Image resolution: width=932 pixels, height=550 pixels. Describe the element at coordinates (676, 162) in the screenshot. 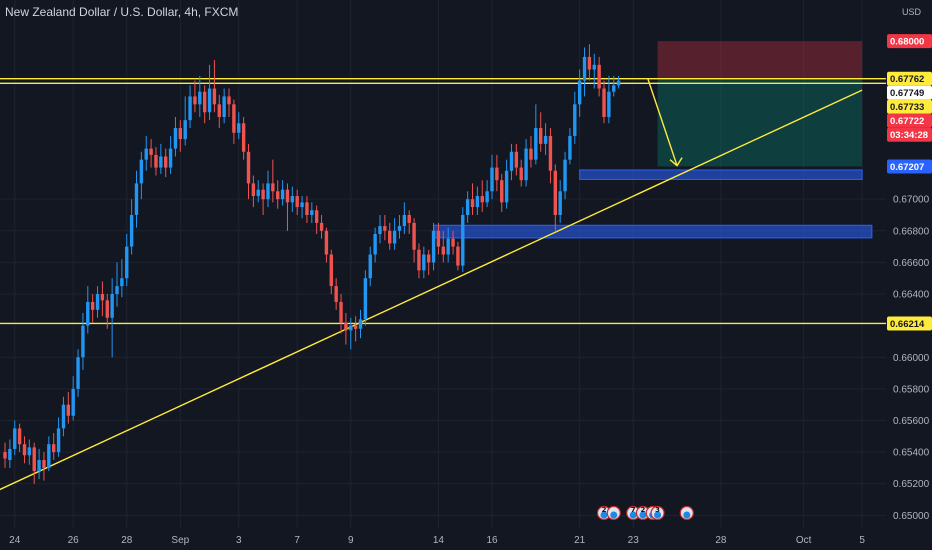

I see `arrow-head` at that location.